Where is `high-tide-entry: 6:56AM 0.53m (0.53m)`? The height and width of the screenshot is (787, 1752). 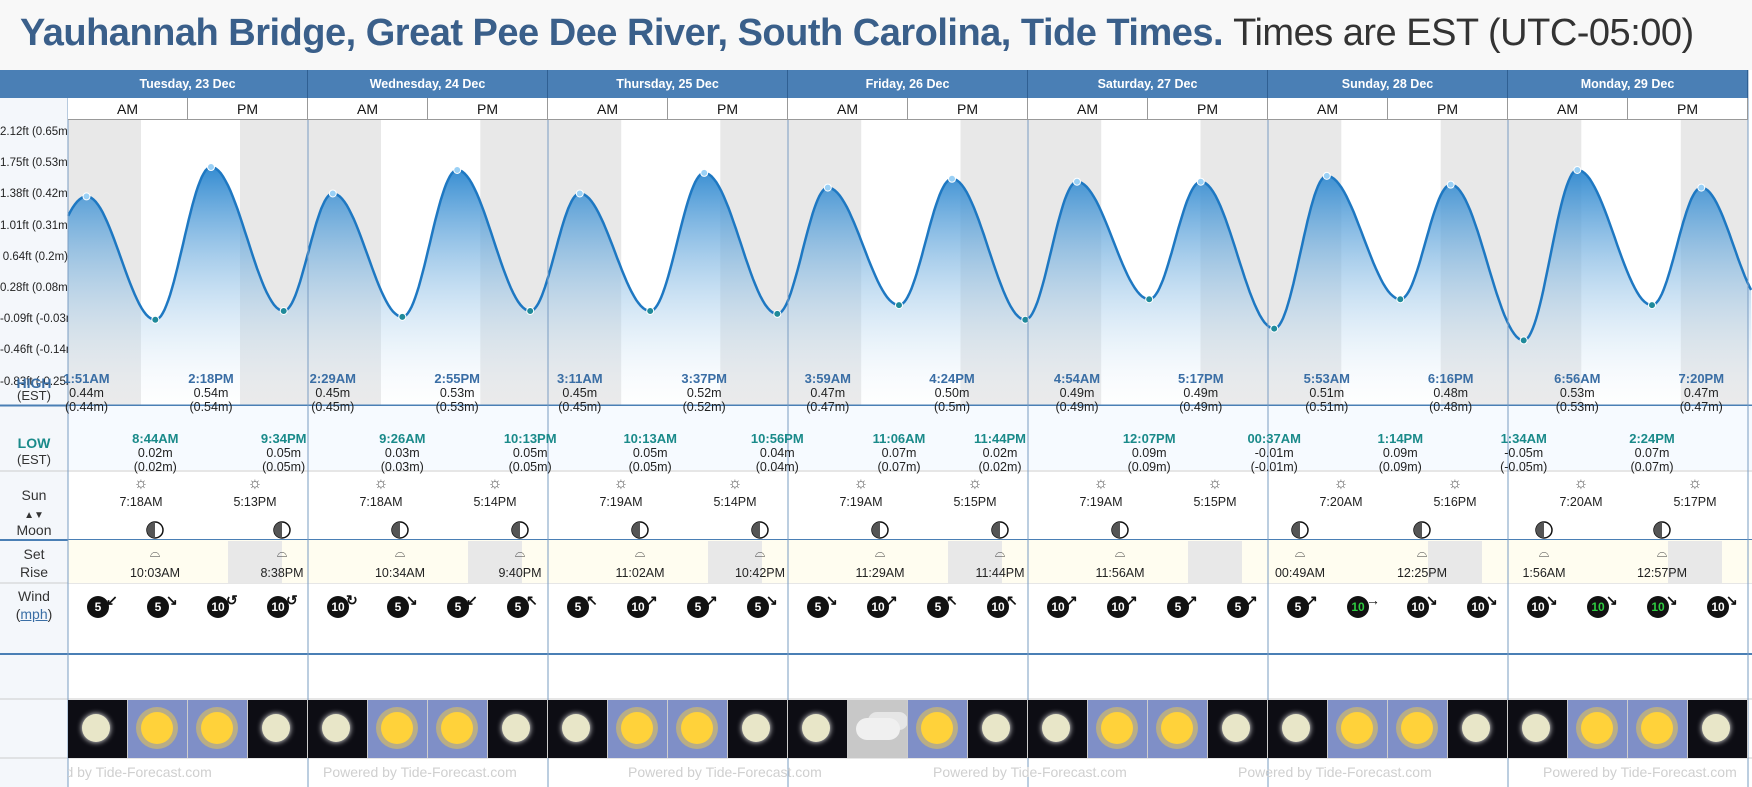 high-tide-entry: 6:56AM 0.53m (0.53m) is located at coordinates (1577, 393).